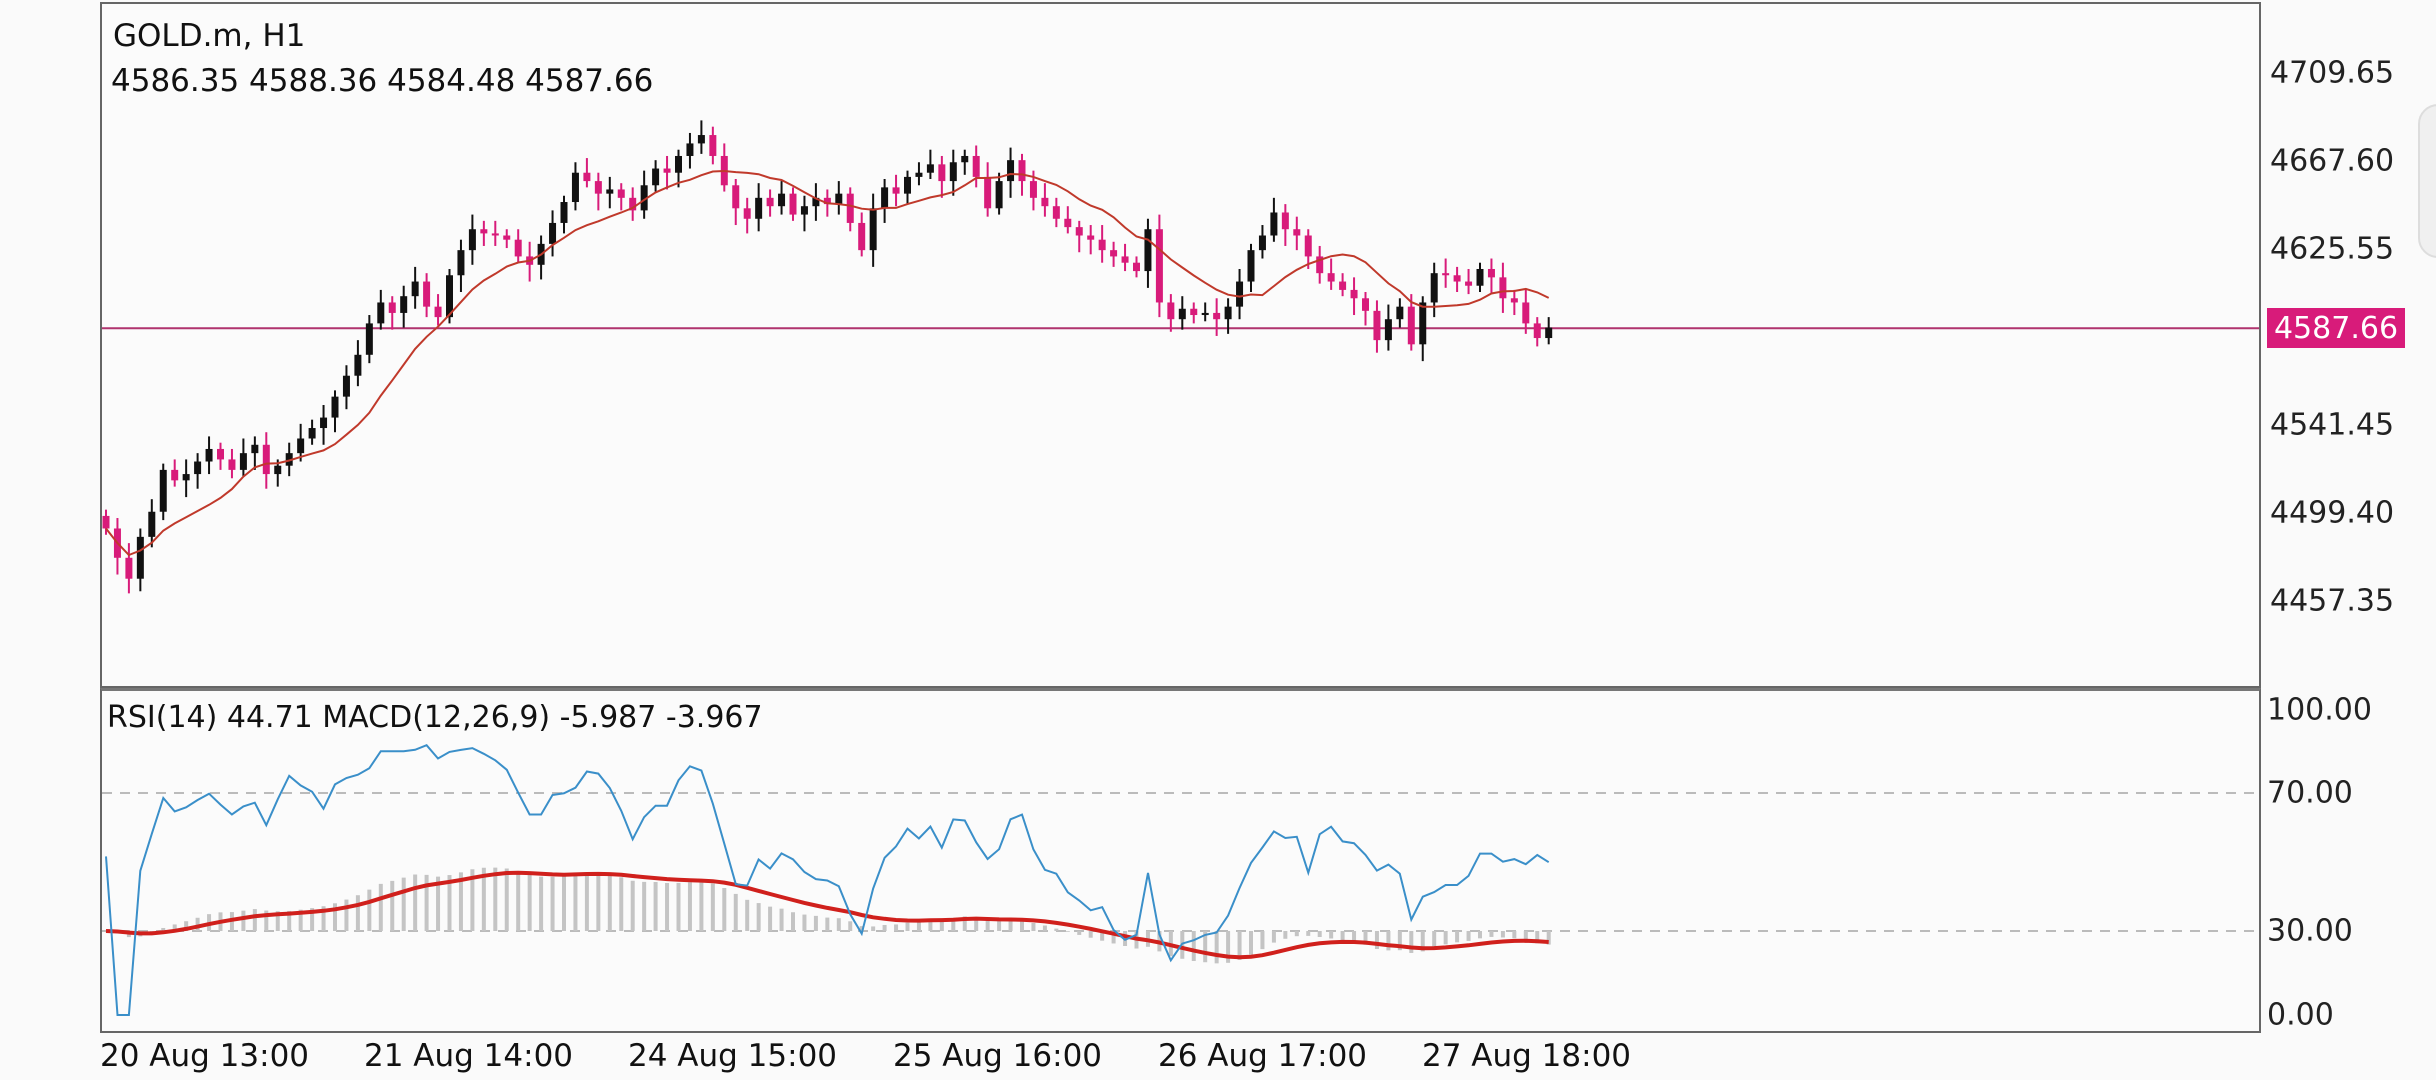  What do you see at coordinates (1263, 1056) in the screenshot?
I see `time-axis-label: 26 Aug 17:00` at bounding box center [1263, 1056].